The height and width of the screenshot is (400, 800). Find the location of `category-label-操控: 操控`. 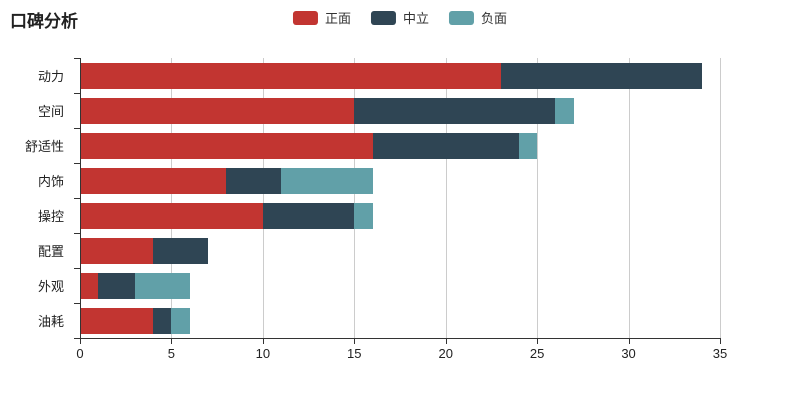

category-label-操控: 操控 is located at coordinates (50, 216).